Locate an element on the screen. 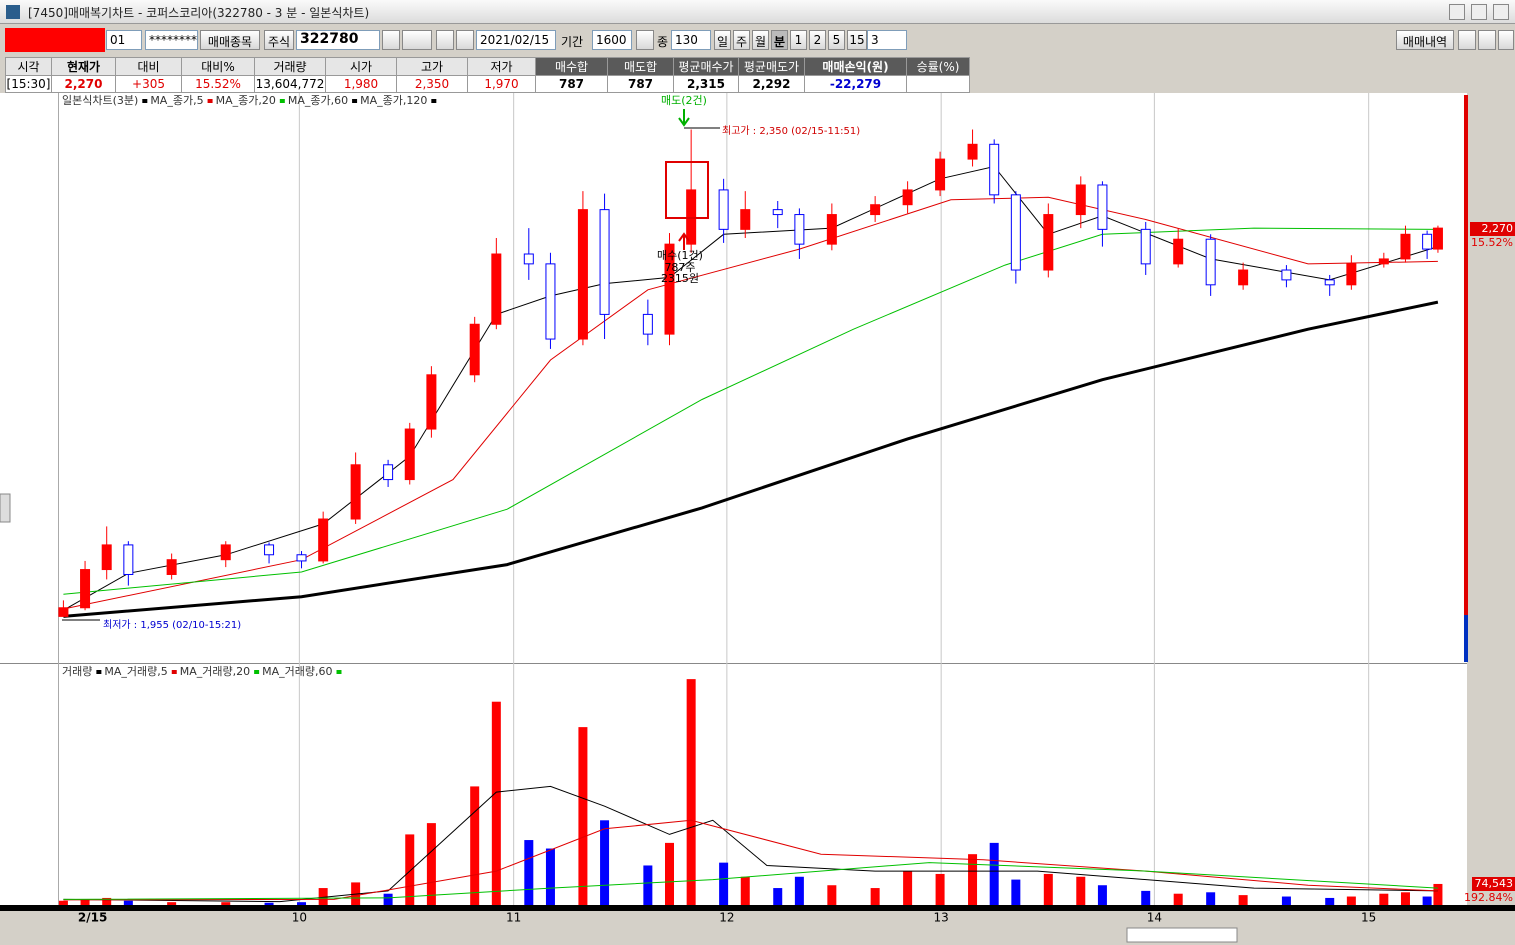 Image resolution: width=1515 pixels, height=945 pixels. market-button: 주식 is located at coordinates (279, 40).